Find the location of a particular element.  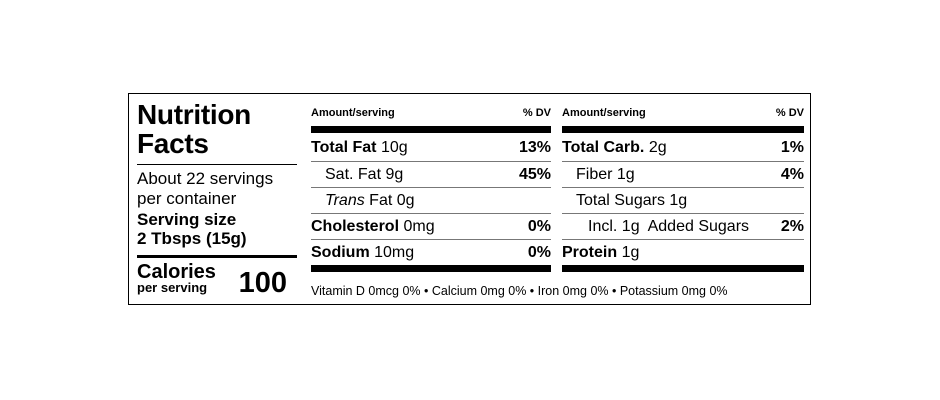

nutrient-name: Sat. Fat is located at coordinates (353, 174).